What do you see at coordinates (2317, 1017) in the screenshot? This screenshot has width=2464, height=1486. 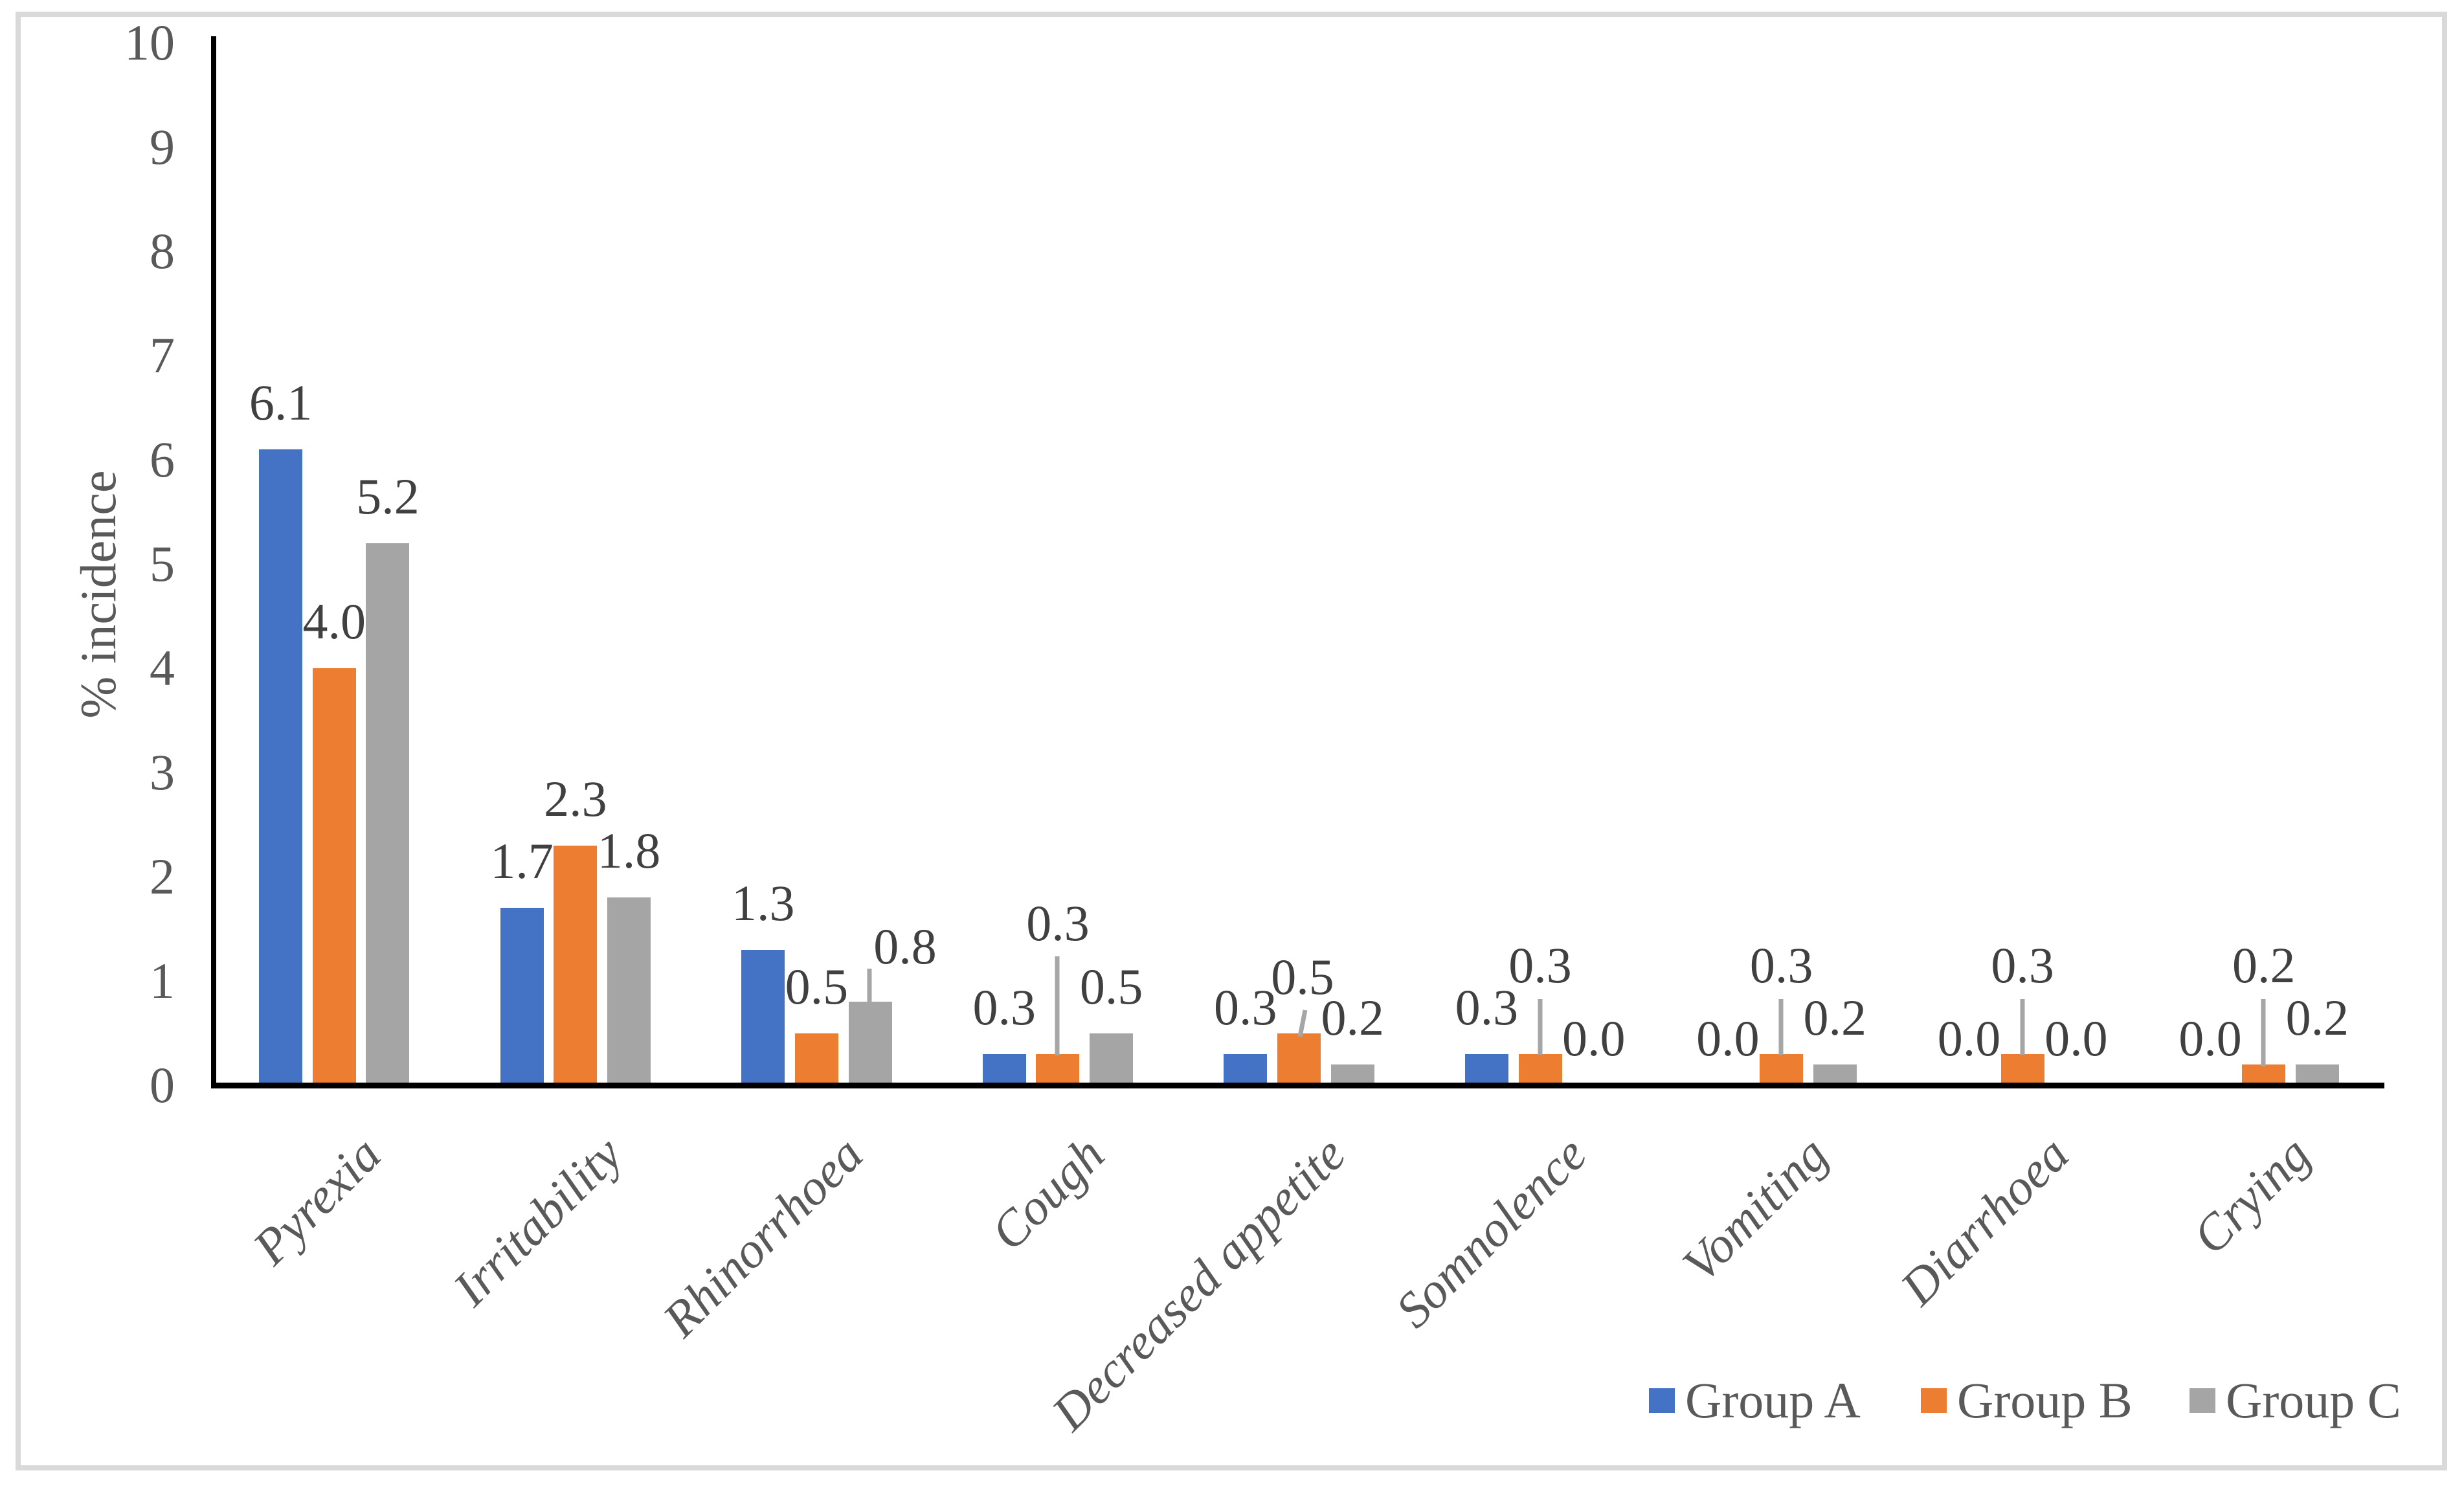 I see `value-label-group-c-crying: 0.2` at bounding box center [2317, 1017].